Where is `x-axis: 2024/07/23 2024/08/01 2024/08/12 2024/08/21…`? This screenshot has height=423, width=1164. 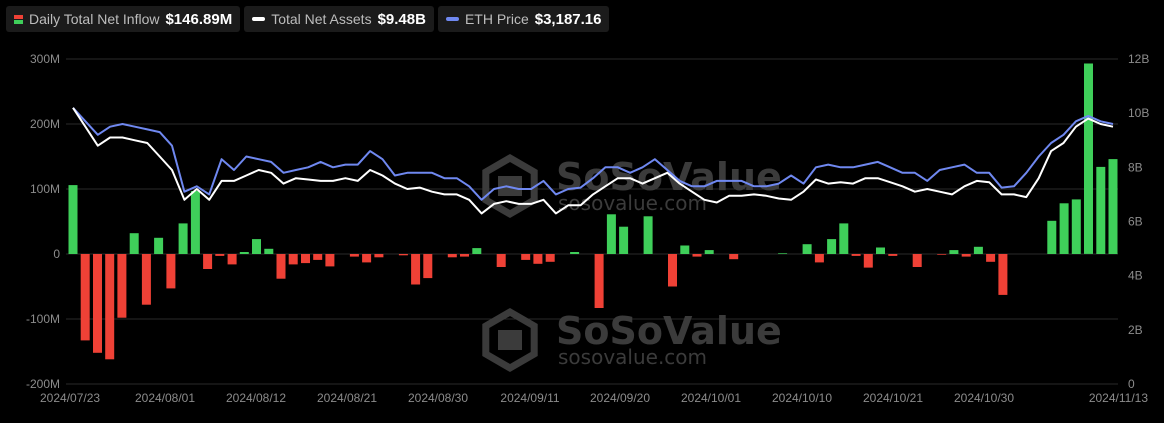
x-axis: 2024/07/23 2024/08/01 2024/08/12 2024/08/21… is located at coordinates (594, 398).